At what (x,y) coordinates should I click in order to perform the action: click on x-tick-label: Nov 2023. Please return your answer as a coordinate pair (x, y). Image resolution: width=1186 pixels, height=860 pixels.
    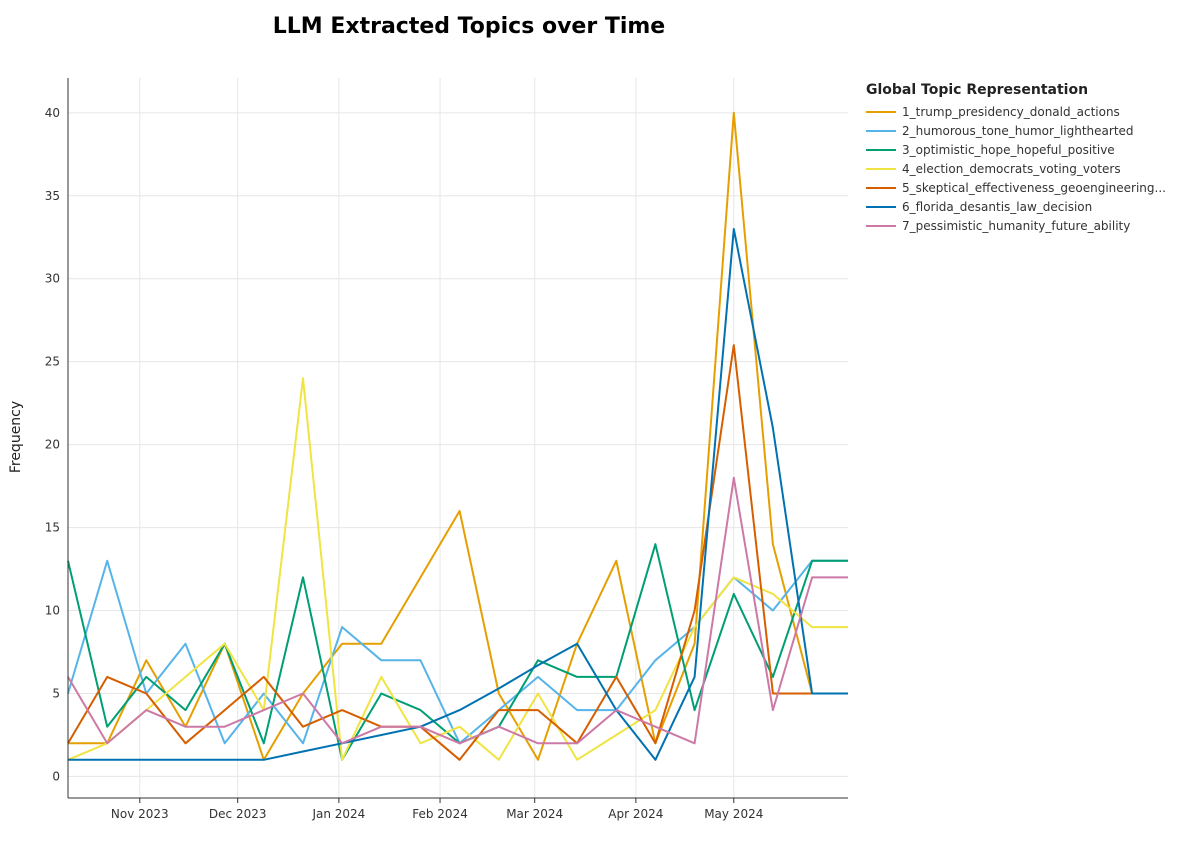
    Looking at the image, I should click on (140, 814).